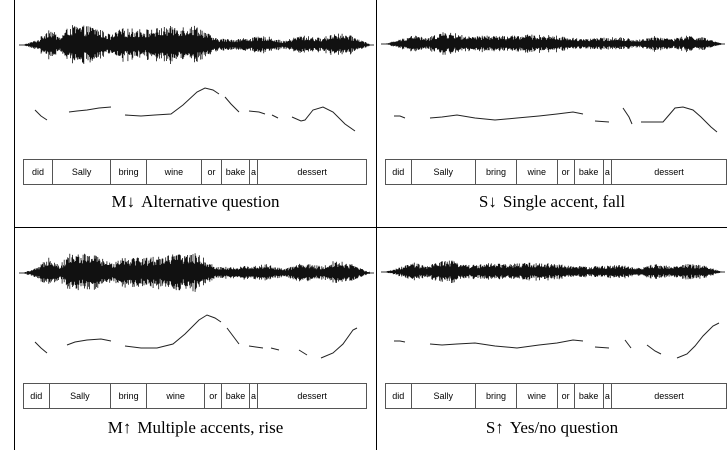  Describe the element at coordinates (370, 227) in the screenshot. I see `grid-horizontal-middle` at that location.